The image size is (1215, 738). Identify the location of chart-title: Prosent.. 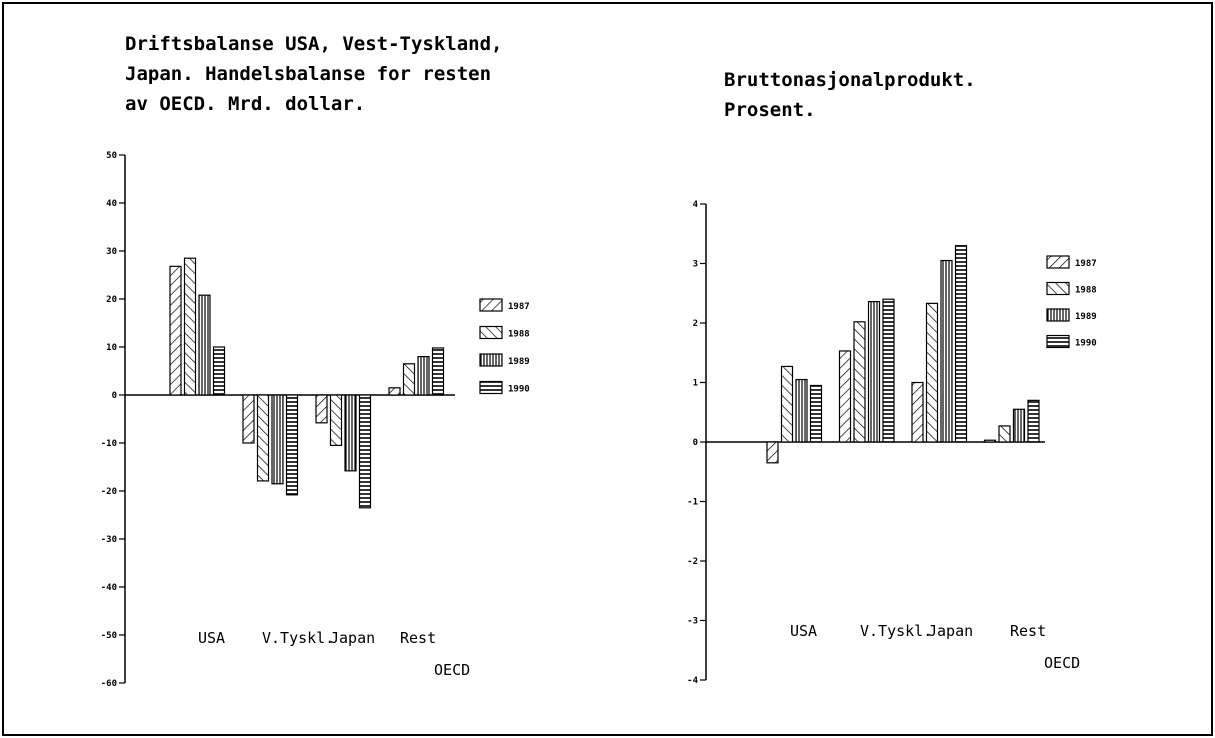
(770, 110).